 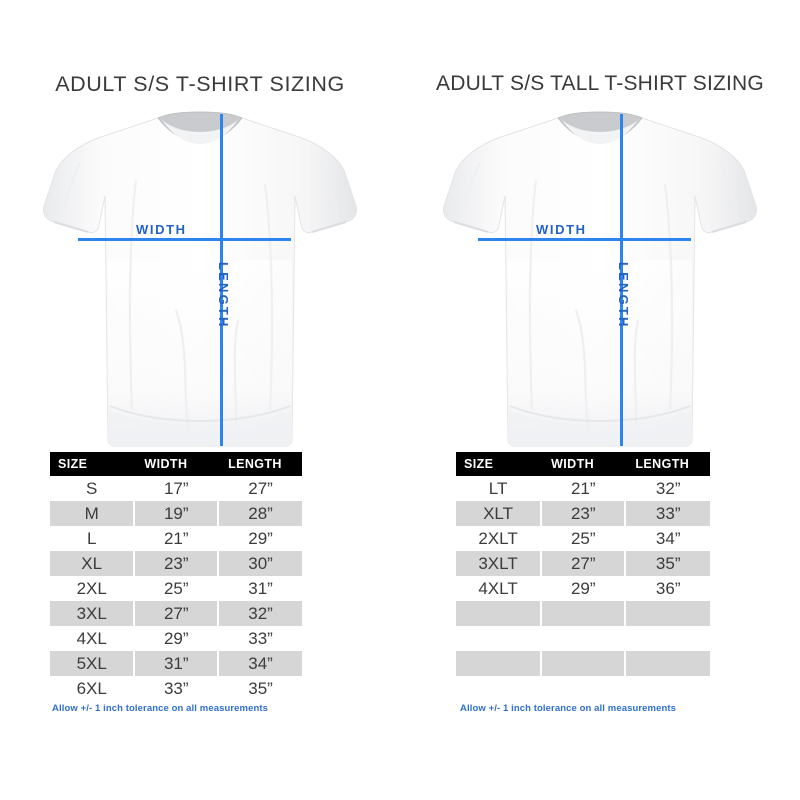 What do you see at coordinates (93, 538) in the screenshot?
I see `cell-size: L` at bounding box center [93, 538].